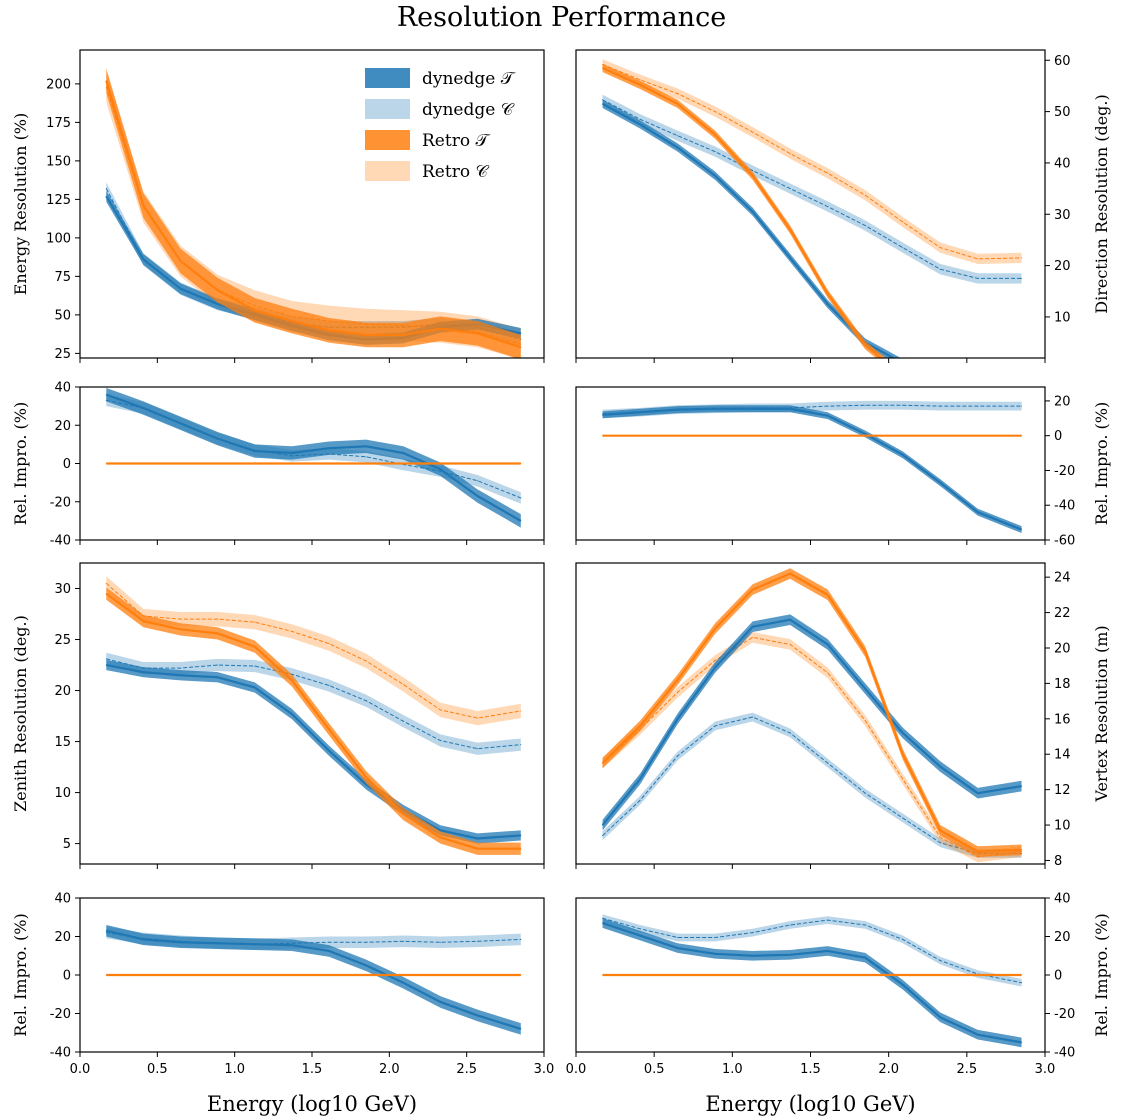 Image resolution: width=1123 pixels, height=1117 pixels. What do you see at coordinates (62, 793) in the screenshot?
I see `y-tick-label: 10` at bounding box center [62, 793].